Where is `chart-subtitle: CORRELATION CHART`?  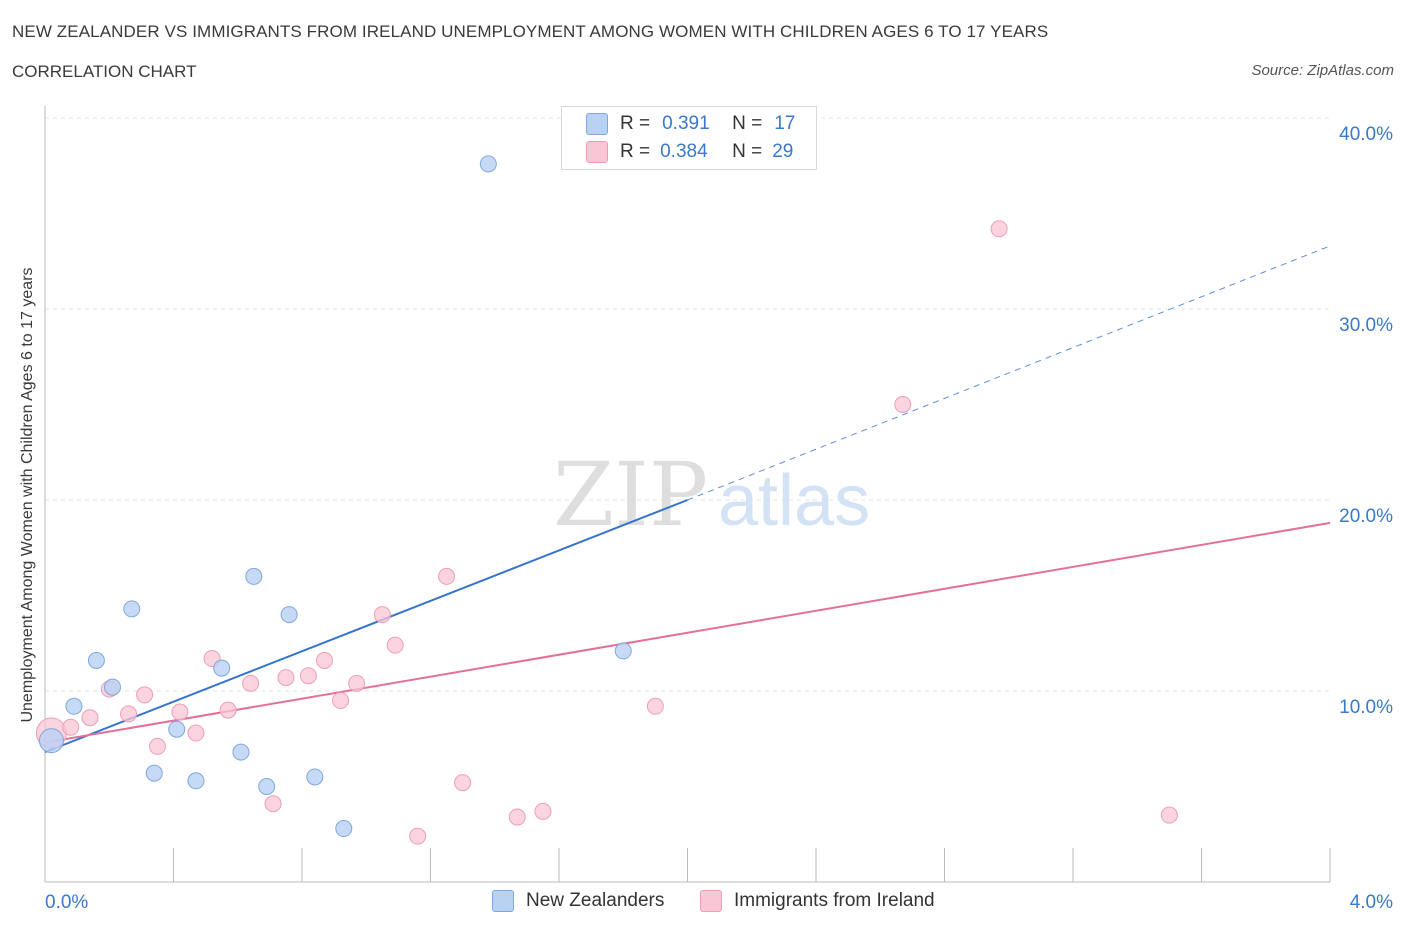 chart-subtitle: CORRELATION CHART is located at coordinates (104, 71).